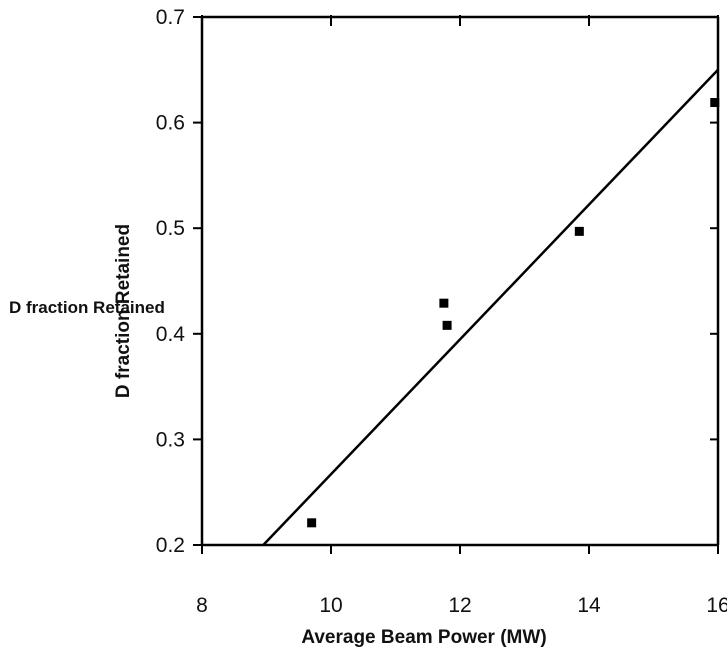 This screenshot has width=727, height=652. I want to click on y-tick-label: 0.3, so click(170, 439).